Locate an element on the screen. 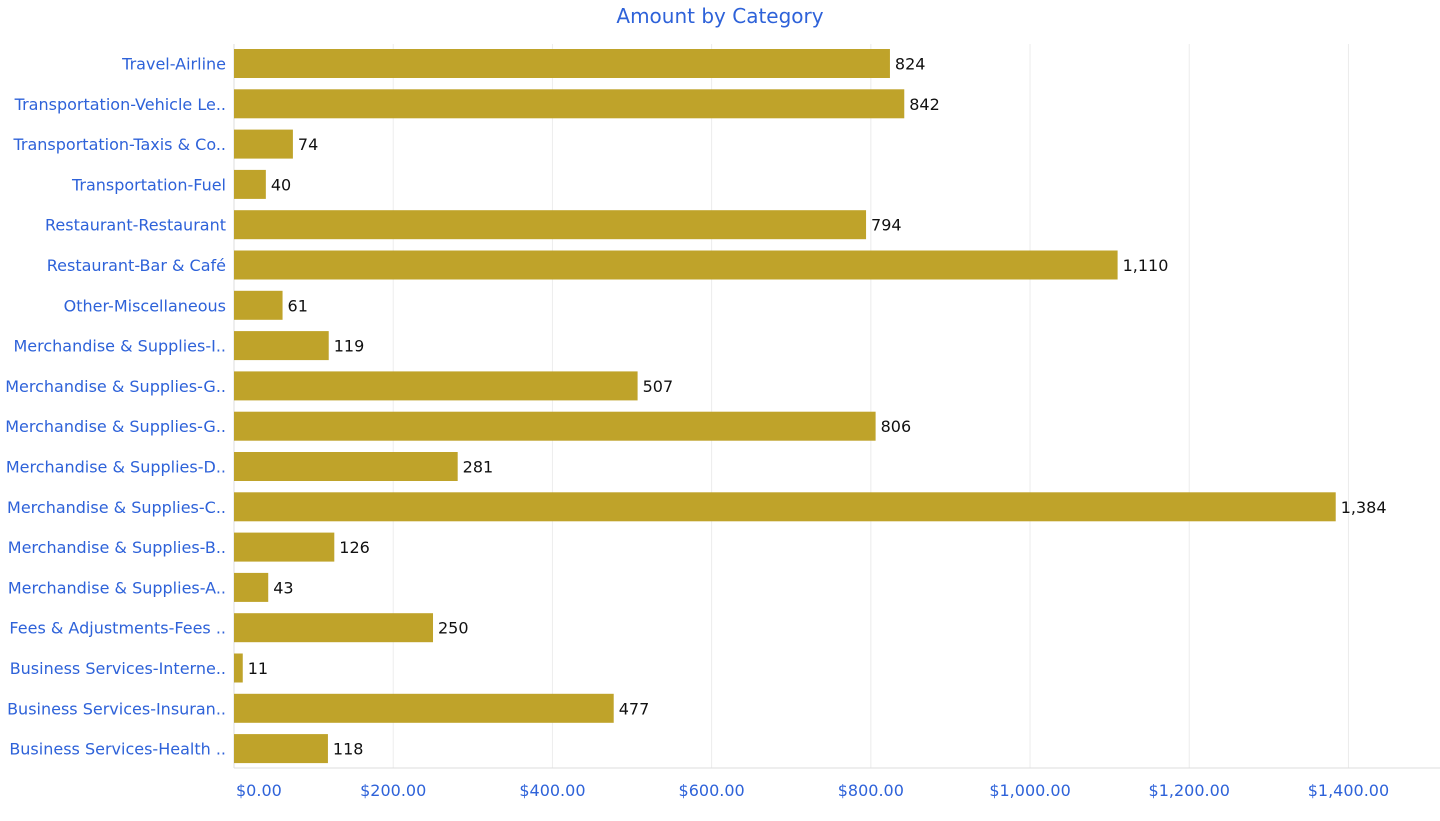 The height and width of the screenshot is (821, 1440). category-label: Merchandise & Supplies-B.. is located at coordinates (117, 547).